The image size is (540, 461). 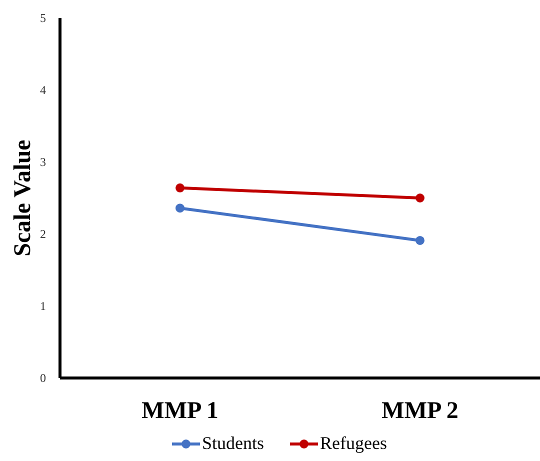 What do you see at coordinates (43, 90) in the screenshot?
I see `y-tick-label: 4` at bounding box center [43, 90].